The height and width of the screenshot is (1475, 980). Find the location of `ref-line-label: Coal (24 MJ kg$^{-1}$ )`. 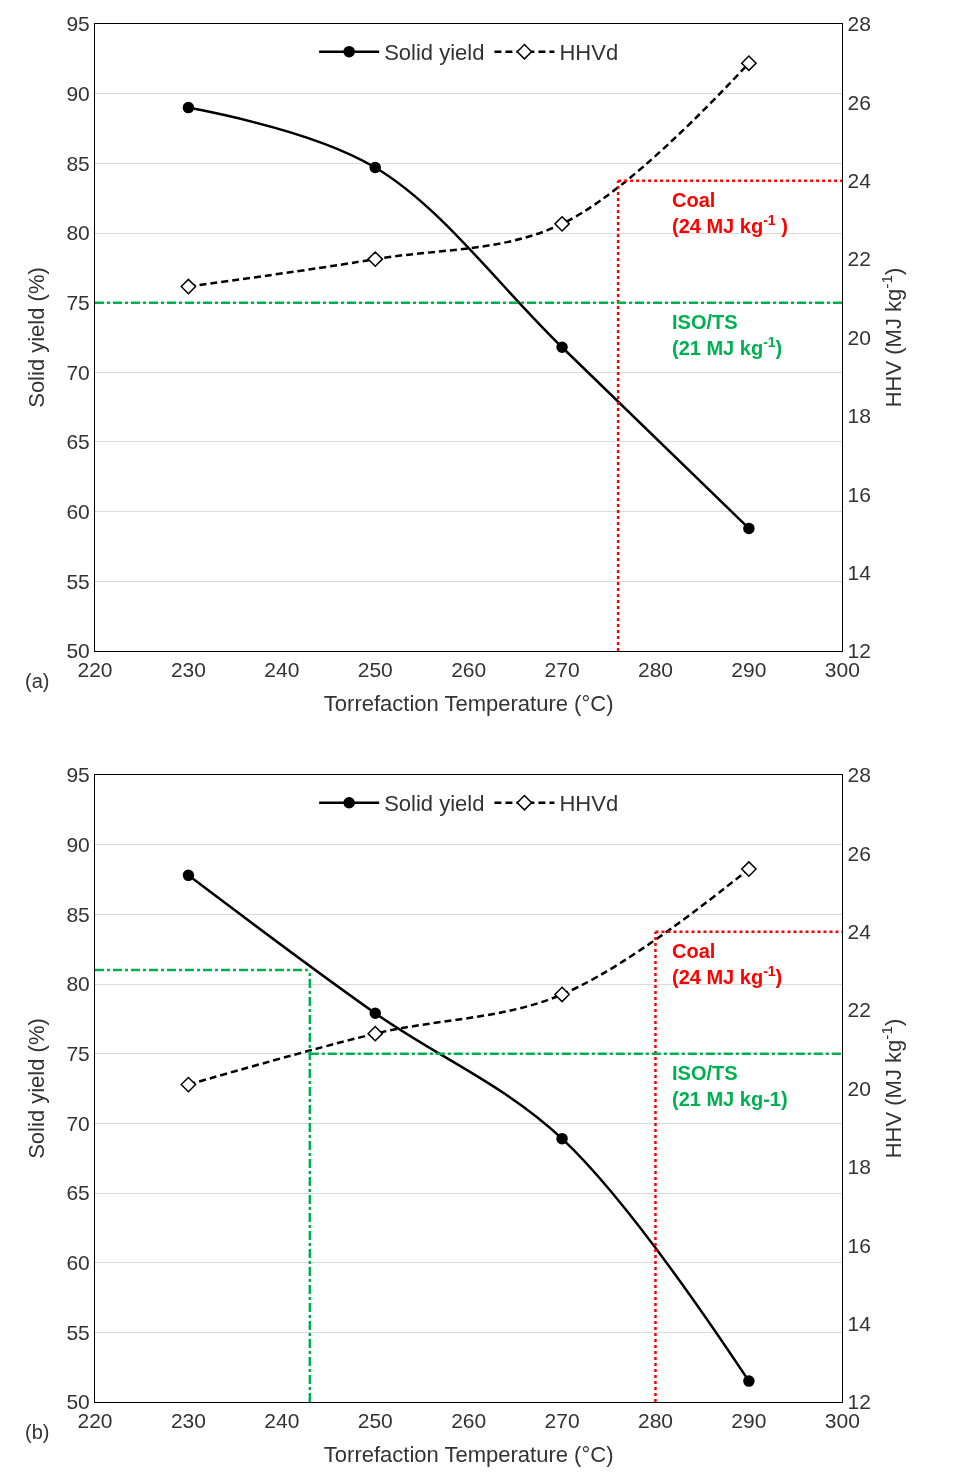

ref-line-label: Coal (24 MJ kg$^{-1}$ ) is located at coordinates (730, 213).